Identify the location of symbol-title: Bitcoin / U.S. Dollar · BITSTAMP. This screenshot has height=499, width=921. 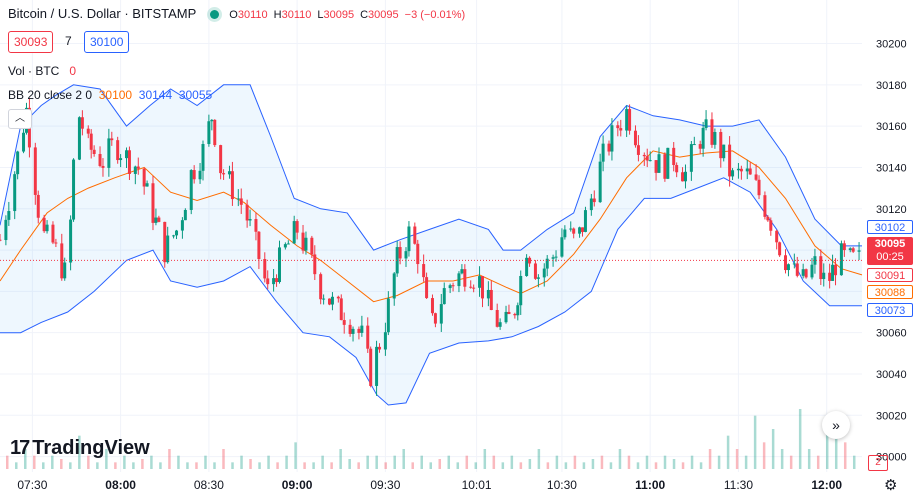
(102, 13).